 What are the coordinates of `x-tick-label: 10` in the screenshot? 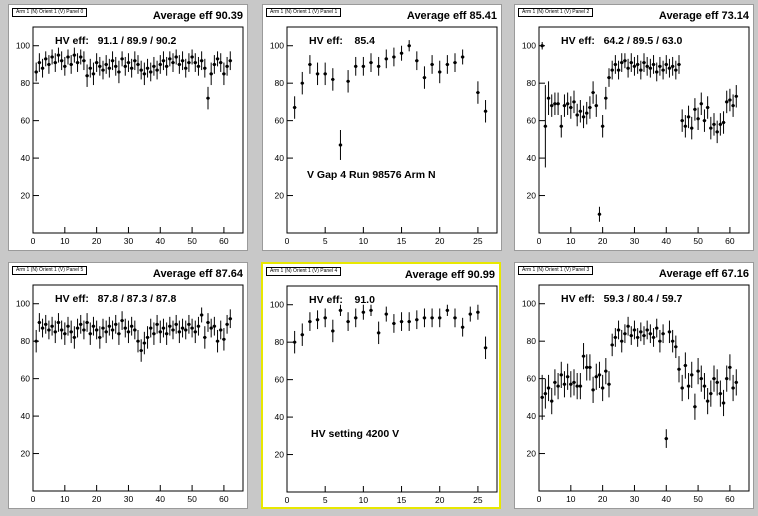 It's located at (364, 500).